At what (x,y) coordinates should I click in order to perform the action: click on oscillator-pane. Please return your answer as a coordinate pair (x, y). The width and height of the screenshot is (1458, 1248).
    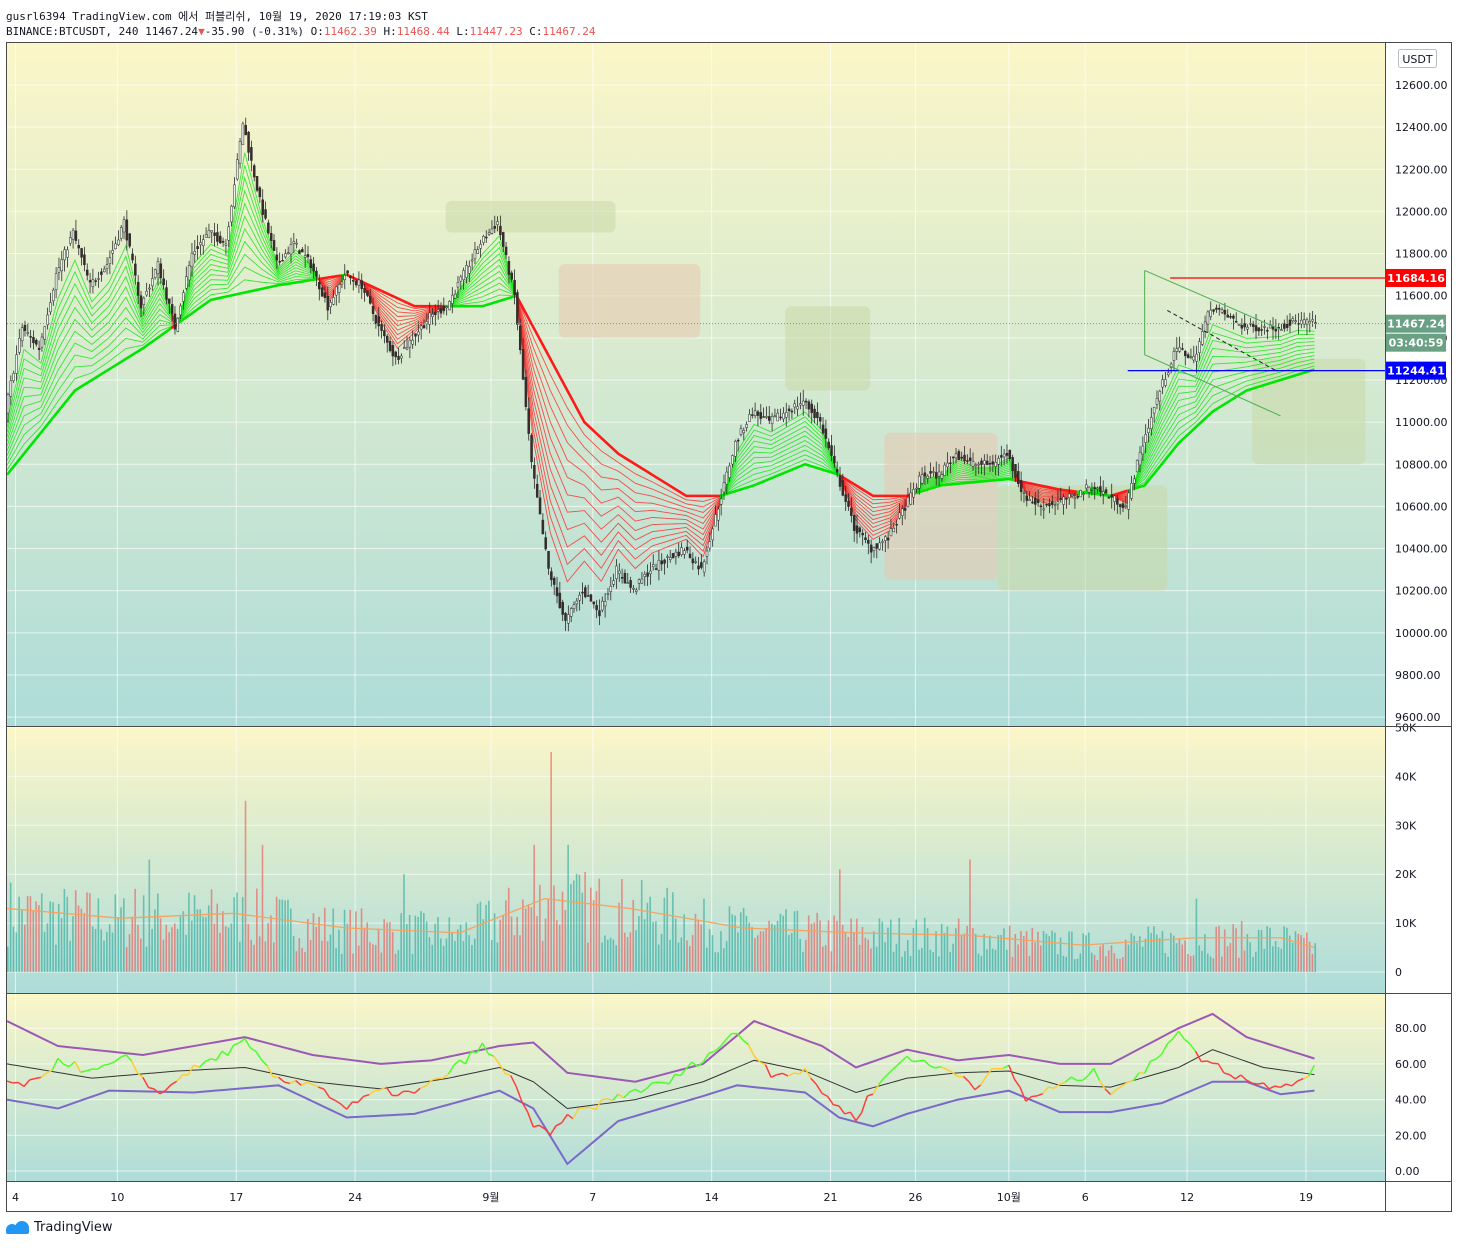
    Looking at the image, I should click on (696, 1087).